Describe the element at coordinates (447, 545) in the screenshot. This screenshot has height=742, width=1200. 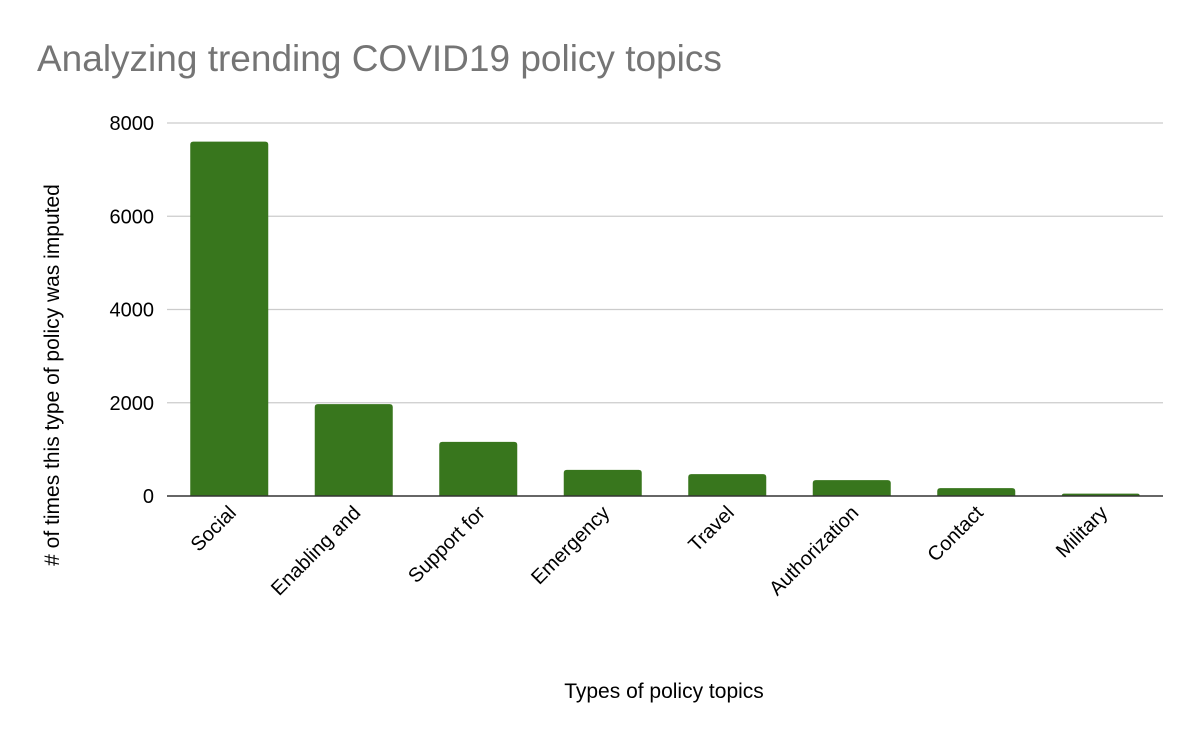
I see `x-tick-label: Support for` at that location.